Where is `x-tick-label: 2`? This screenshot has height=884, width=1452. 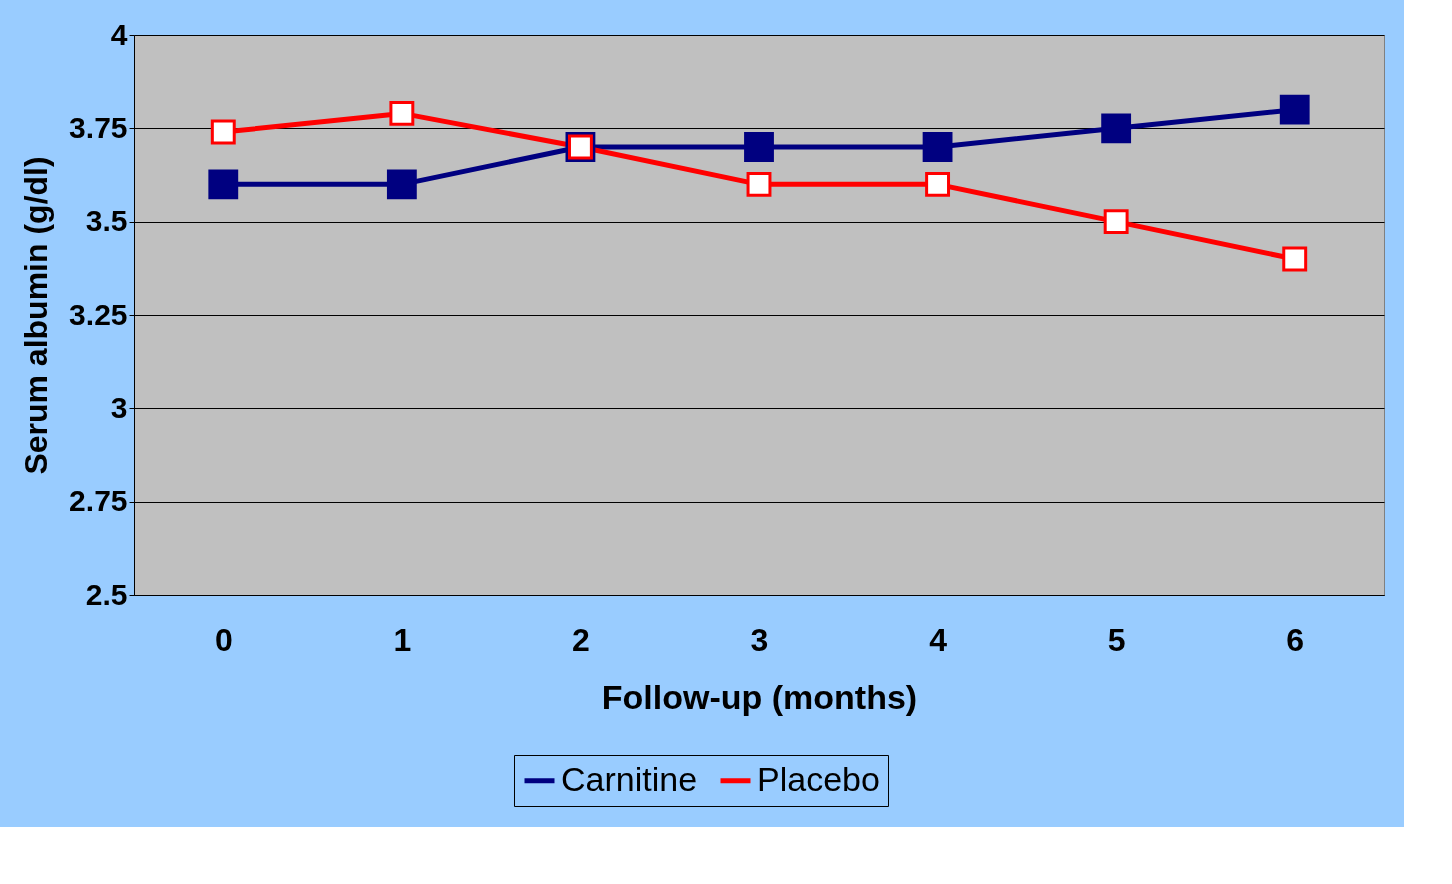
x-tick-label: 2 is located at coordinates (581, 639).